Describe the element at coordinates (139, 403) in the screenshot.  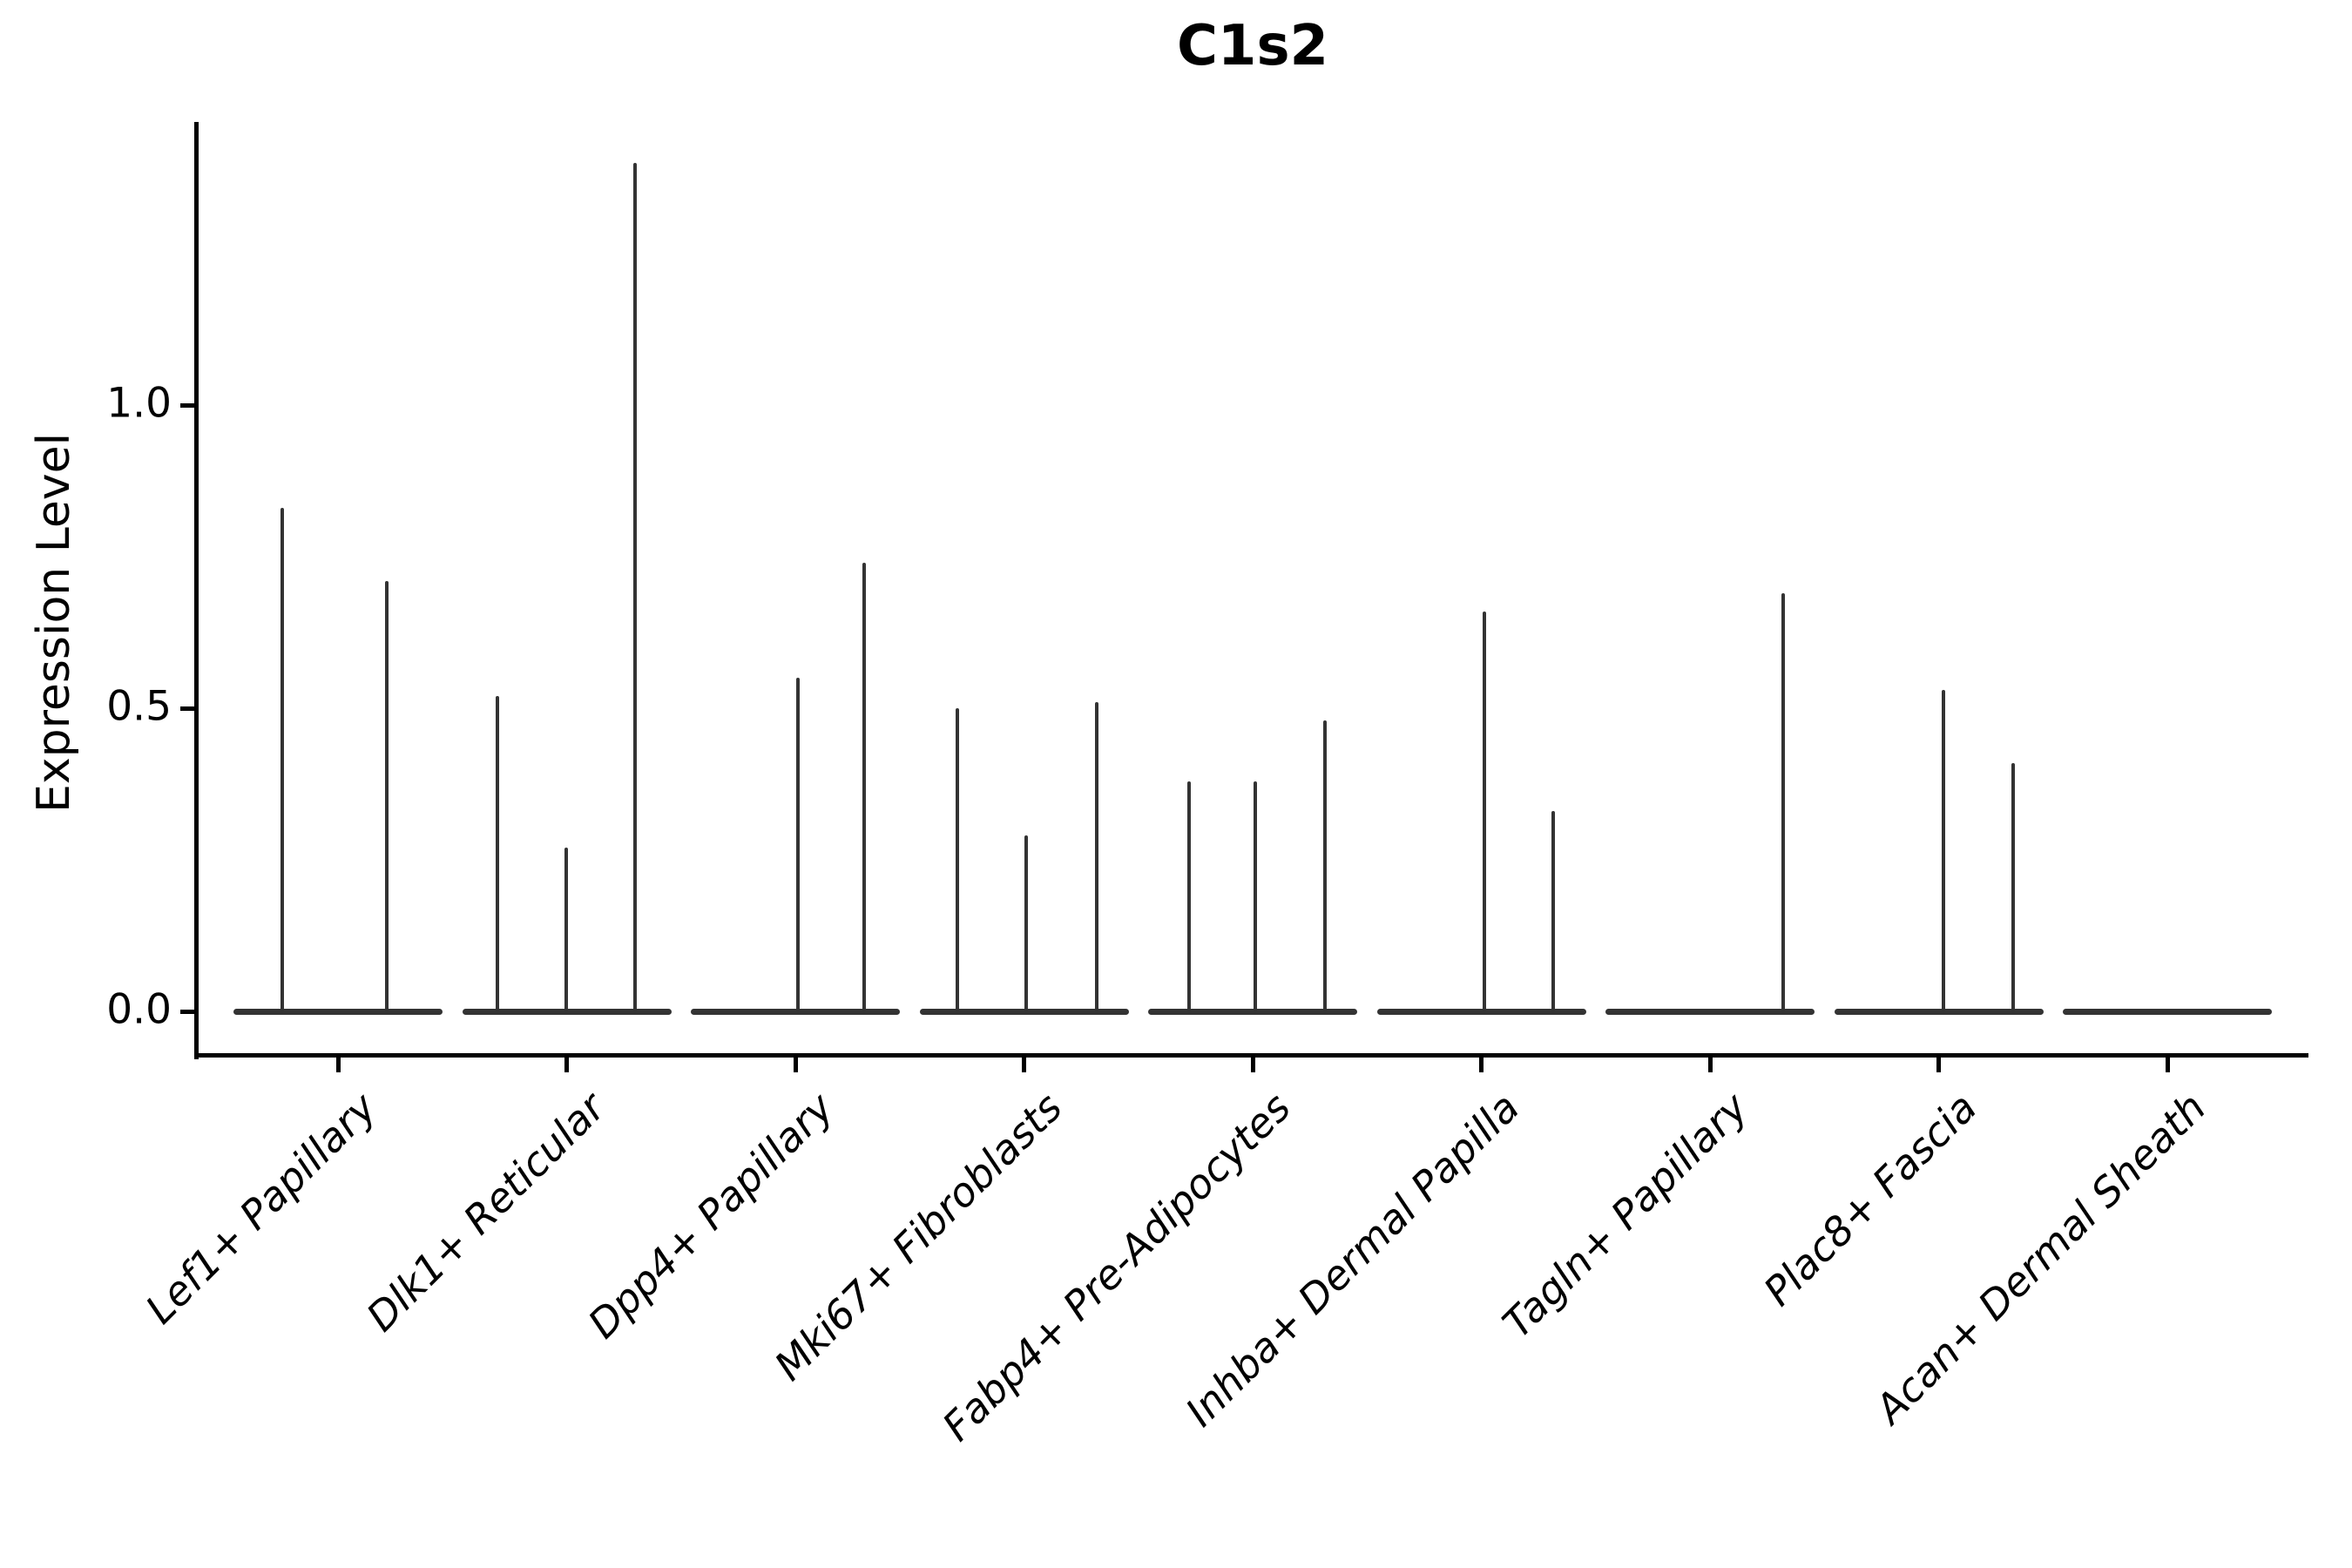
I see `y-tick-label: 1.0` at that location.